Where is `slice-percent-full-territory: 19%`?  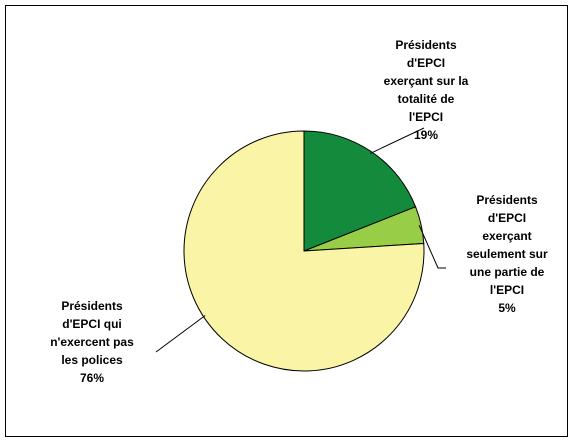
slice-percent-full-territory: 19% is located at coordinates (426, 135).